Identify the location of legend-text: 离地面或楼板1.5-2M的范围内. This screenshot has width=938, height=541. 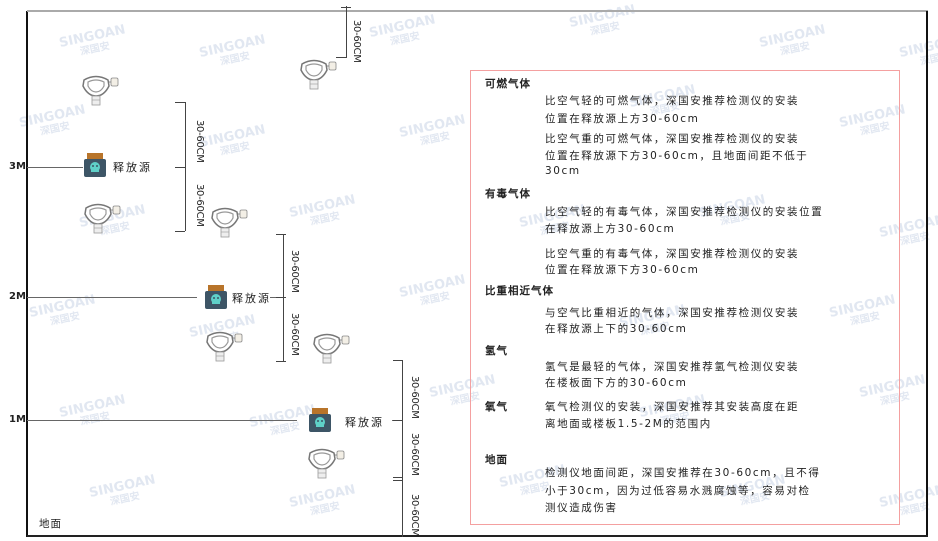
(628, 424).